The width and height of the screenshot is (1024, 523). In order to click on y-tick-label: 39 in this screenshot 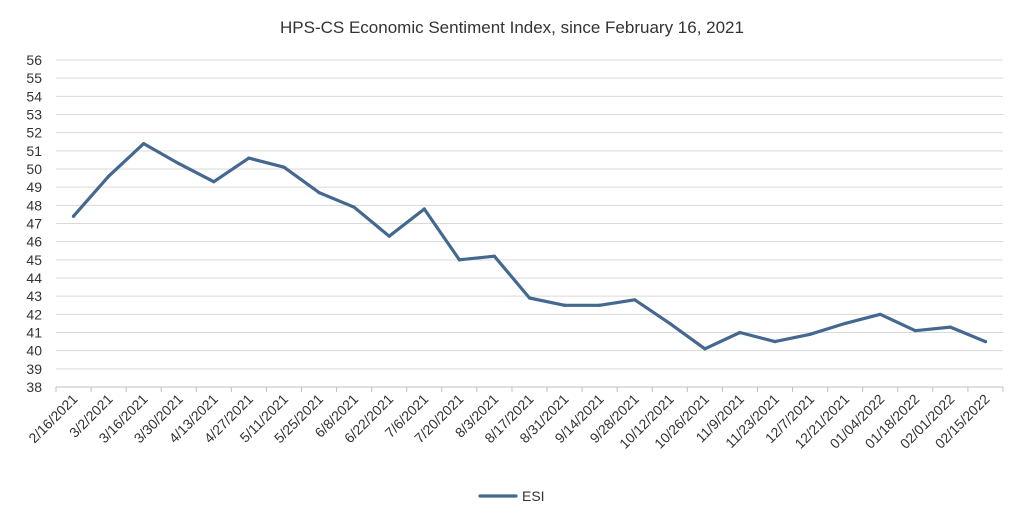, I will do `click(34, 369)`.